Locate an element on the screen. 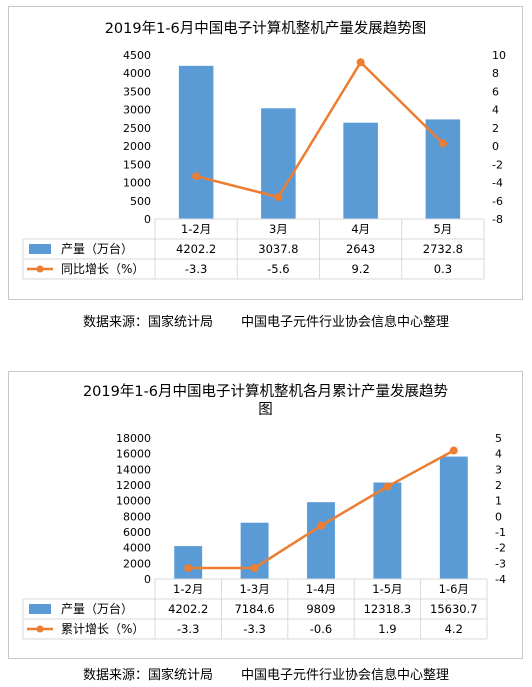 The height and width of the screenshot is (687, 532). table-value-production: 2732.8 is located at coordinates (443, 249).